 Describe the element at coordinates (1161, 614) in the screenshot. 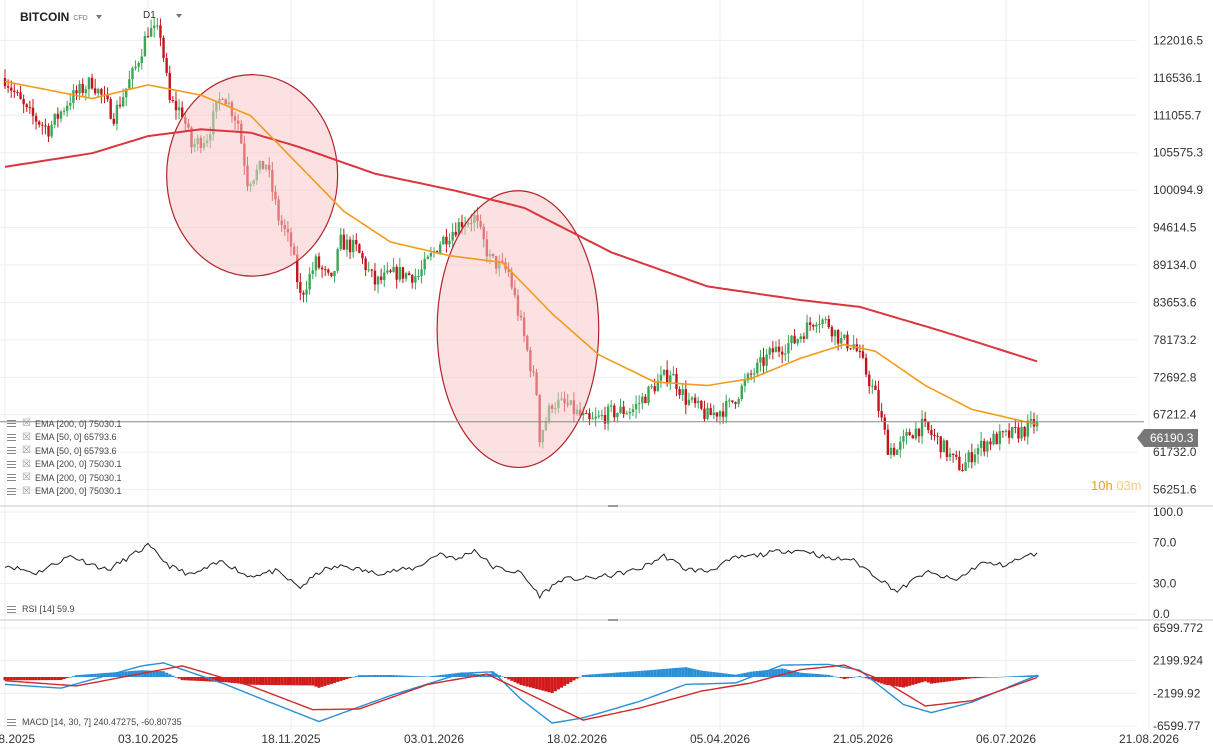

I see `rsi-tick-label: 0.0` at that location.